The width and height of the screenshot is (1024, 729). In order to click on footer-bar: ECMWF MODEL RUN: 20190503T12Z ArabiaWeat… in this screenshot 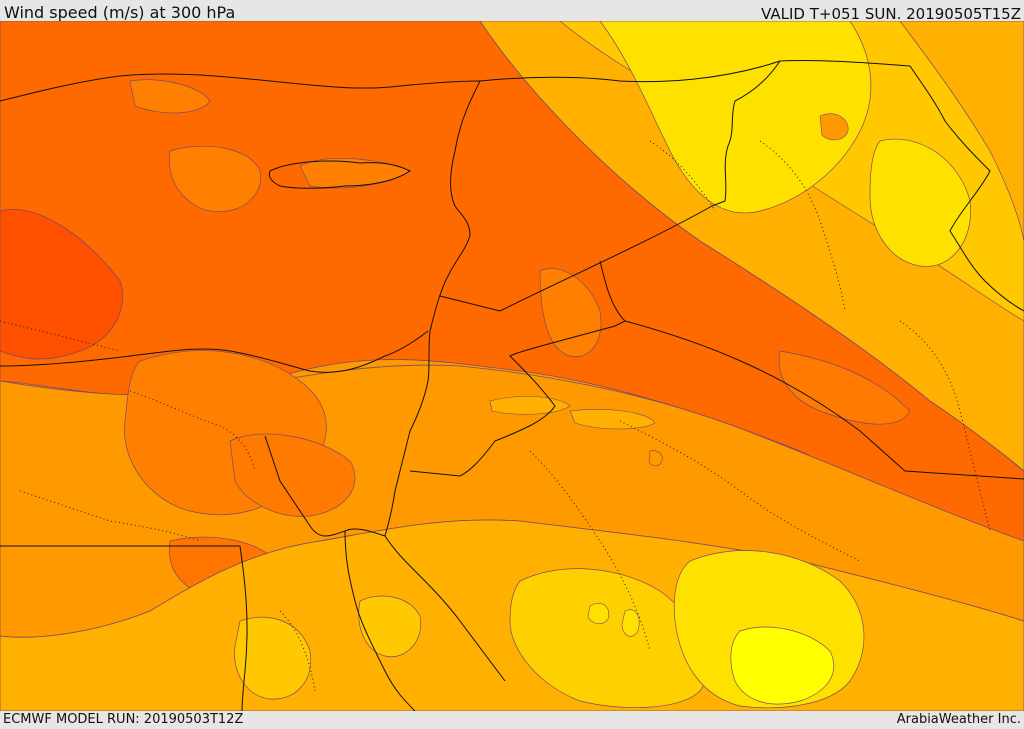, I will do `click(512, 720)`.